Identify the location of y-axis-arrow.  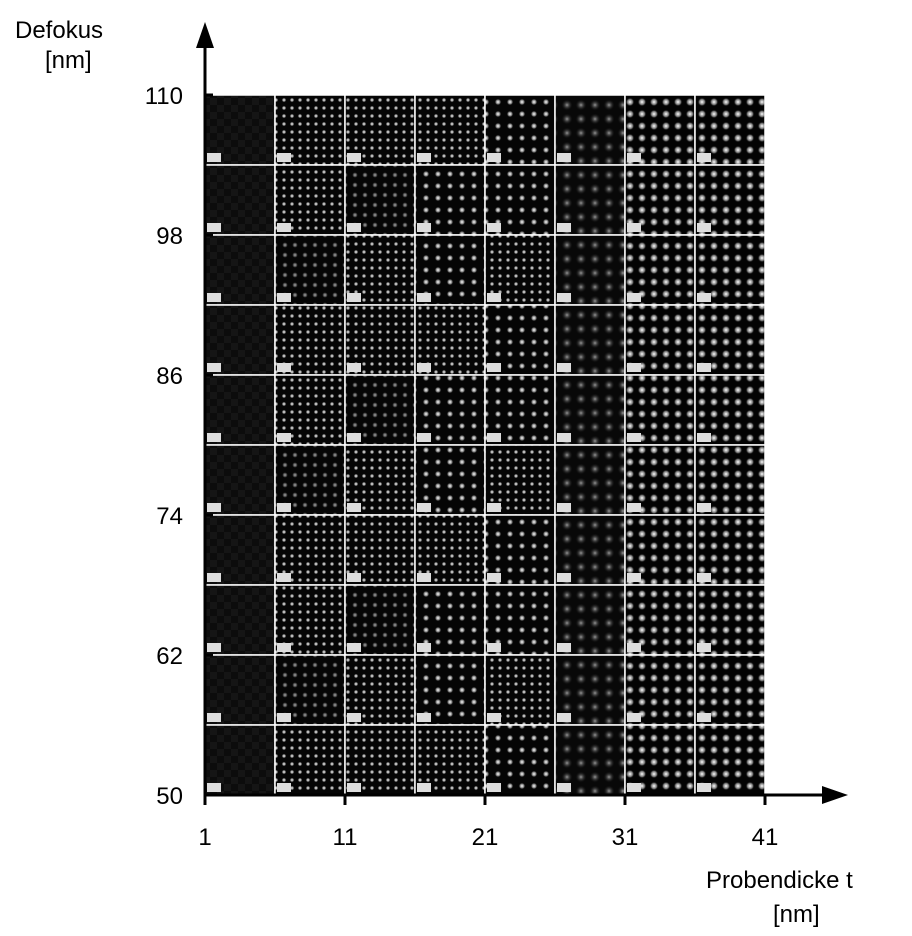
(205, 35).